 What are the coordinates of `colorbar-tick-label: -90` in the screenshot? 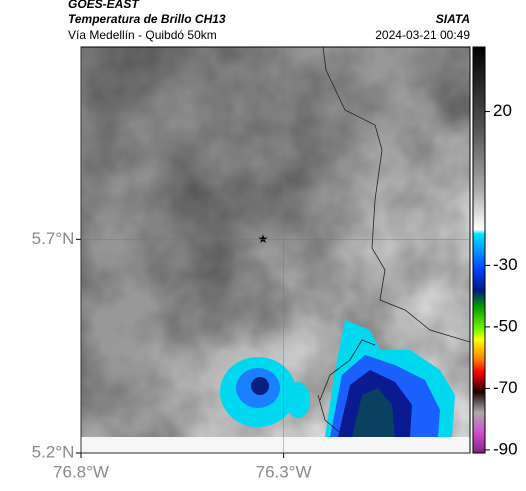 It's located at (505, 448).